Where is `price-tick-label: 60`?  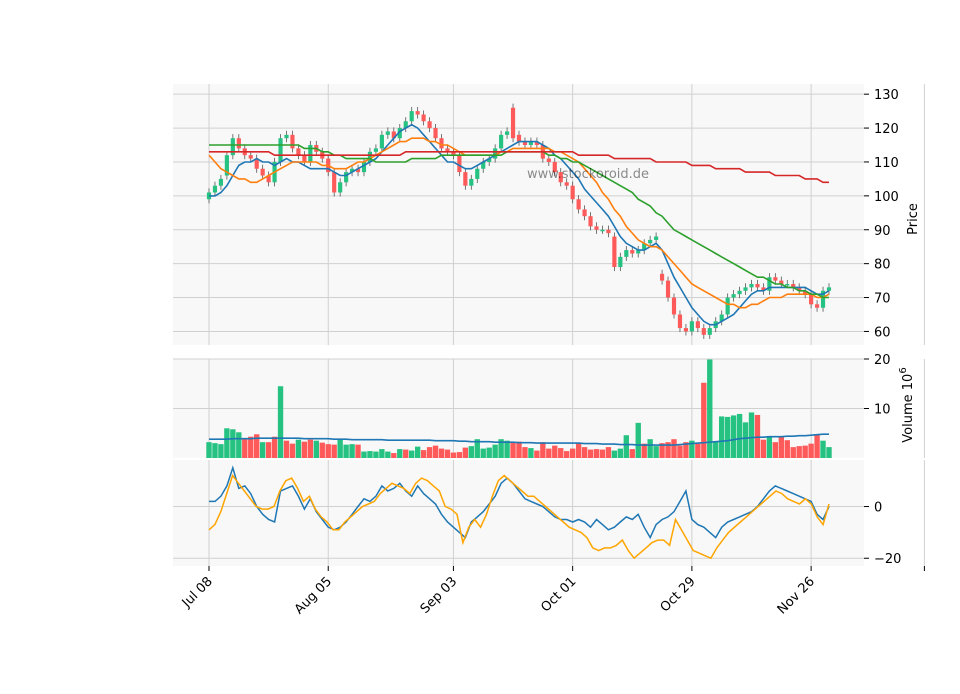 price-tick-label: 60 is located at coordinates (882, 332).